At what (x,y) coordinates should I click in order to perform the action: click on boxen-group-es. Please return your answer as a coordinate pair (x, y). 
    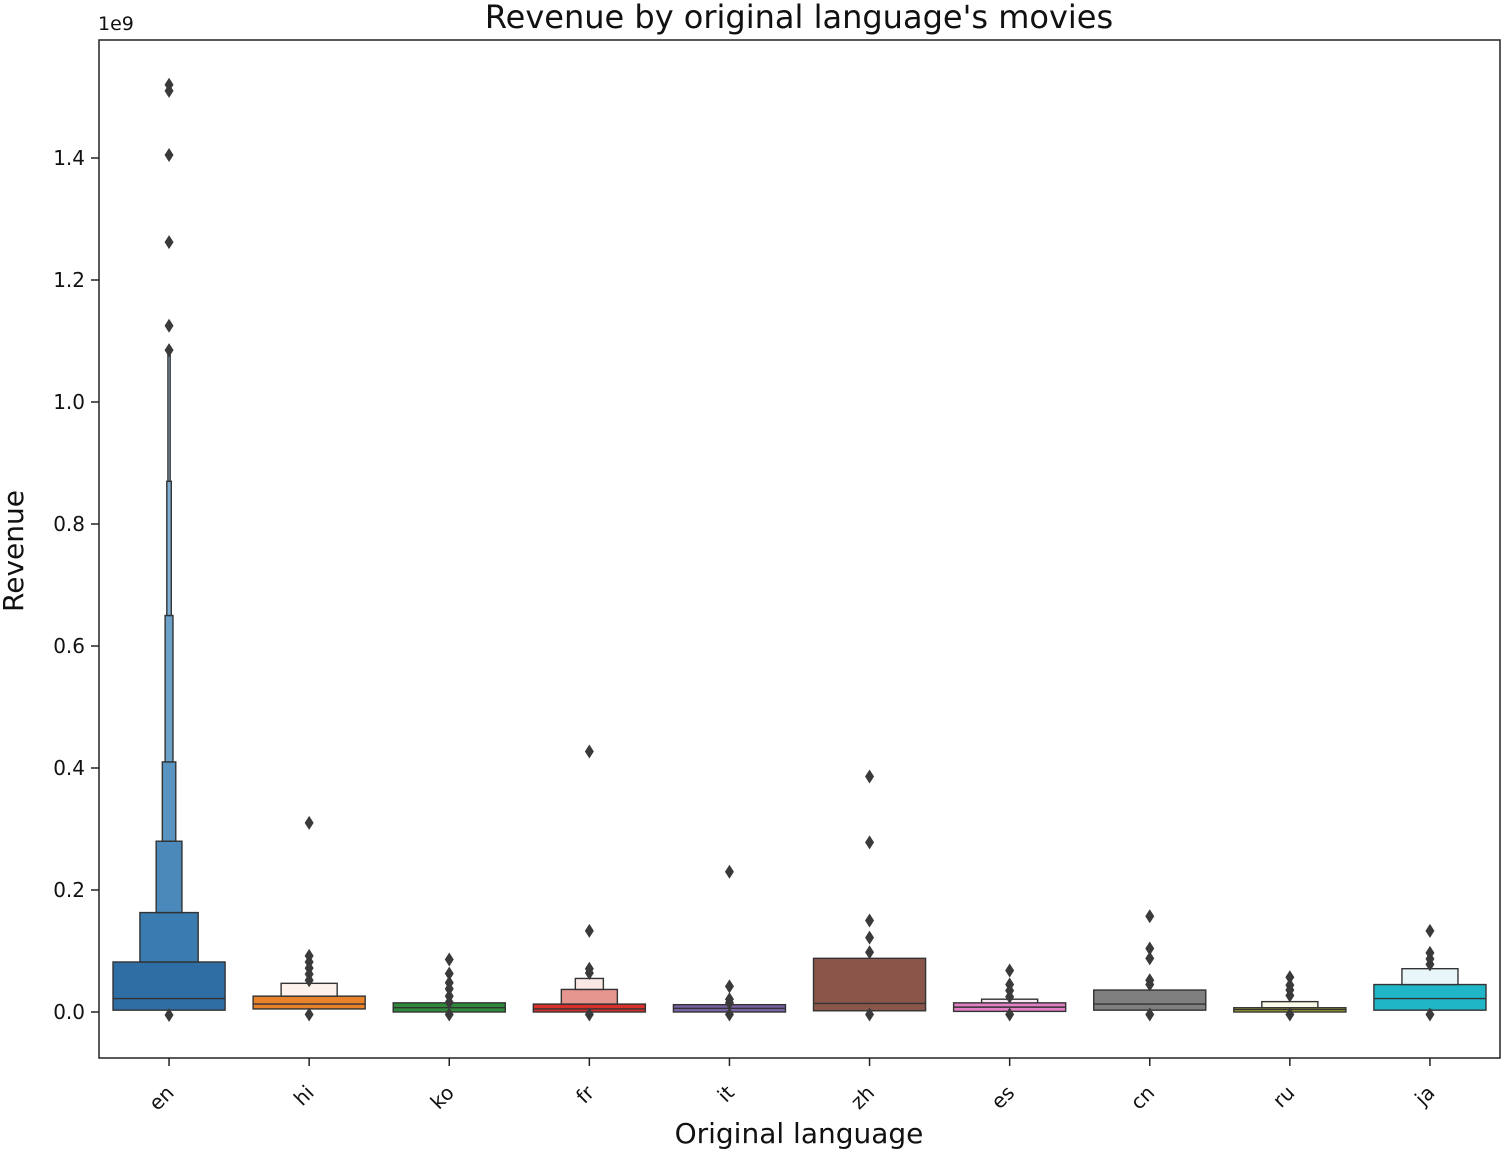
    Looking at the image, I should click on (1009, 992).